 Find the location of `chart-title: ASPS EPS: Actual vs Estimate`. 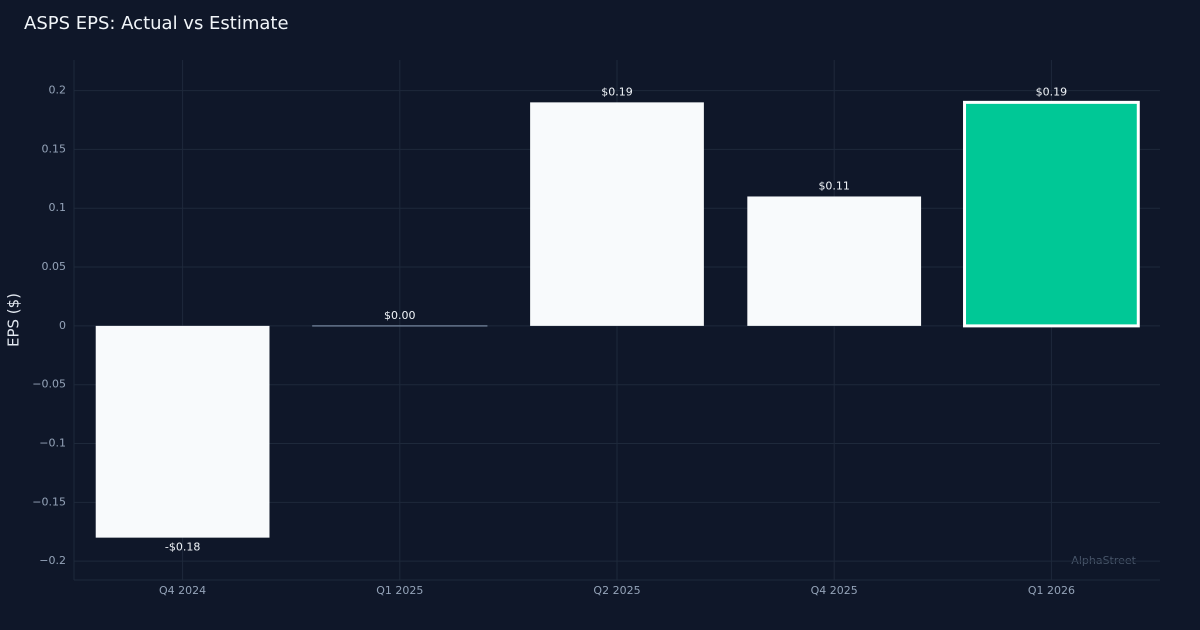

chart-title: ASPS EPS: Actual vs Estimate is located at coordinates (156, 23).